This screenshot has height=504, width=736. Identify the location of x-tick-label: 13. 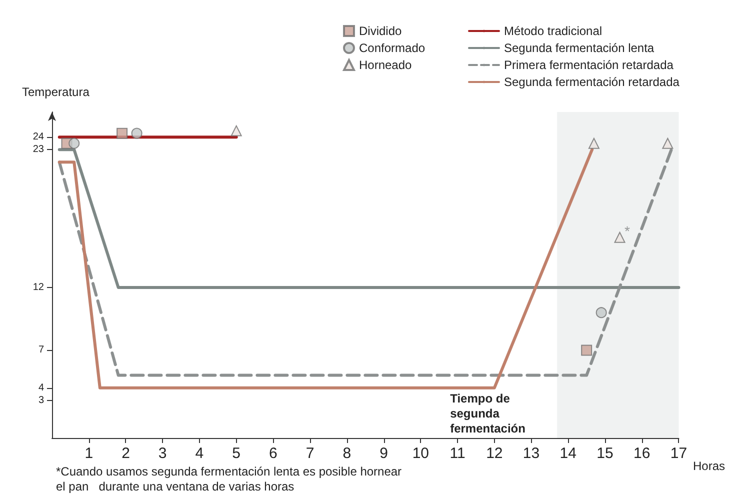
(531, 453).